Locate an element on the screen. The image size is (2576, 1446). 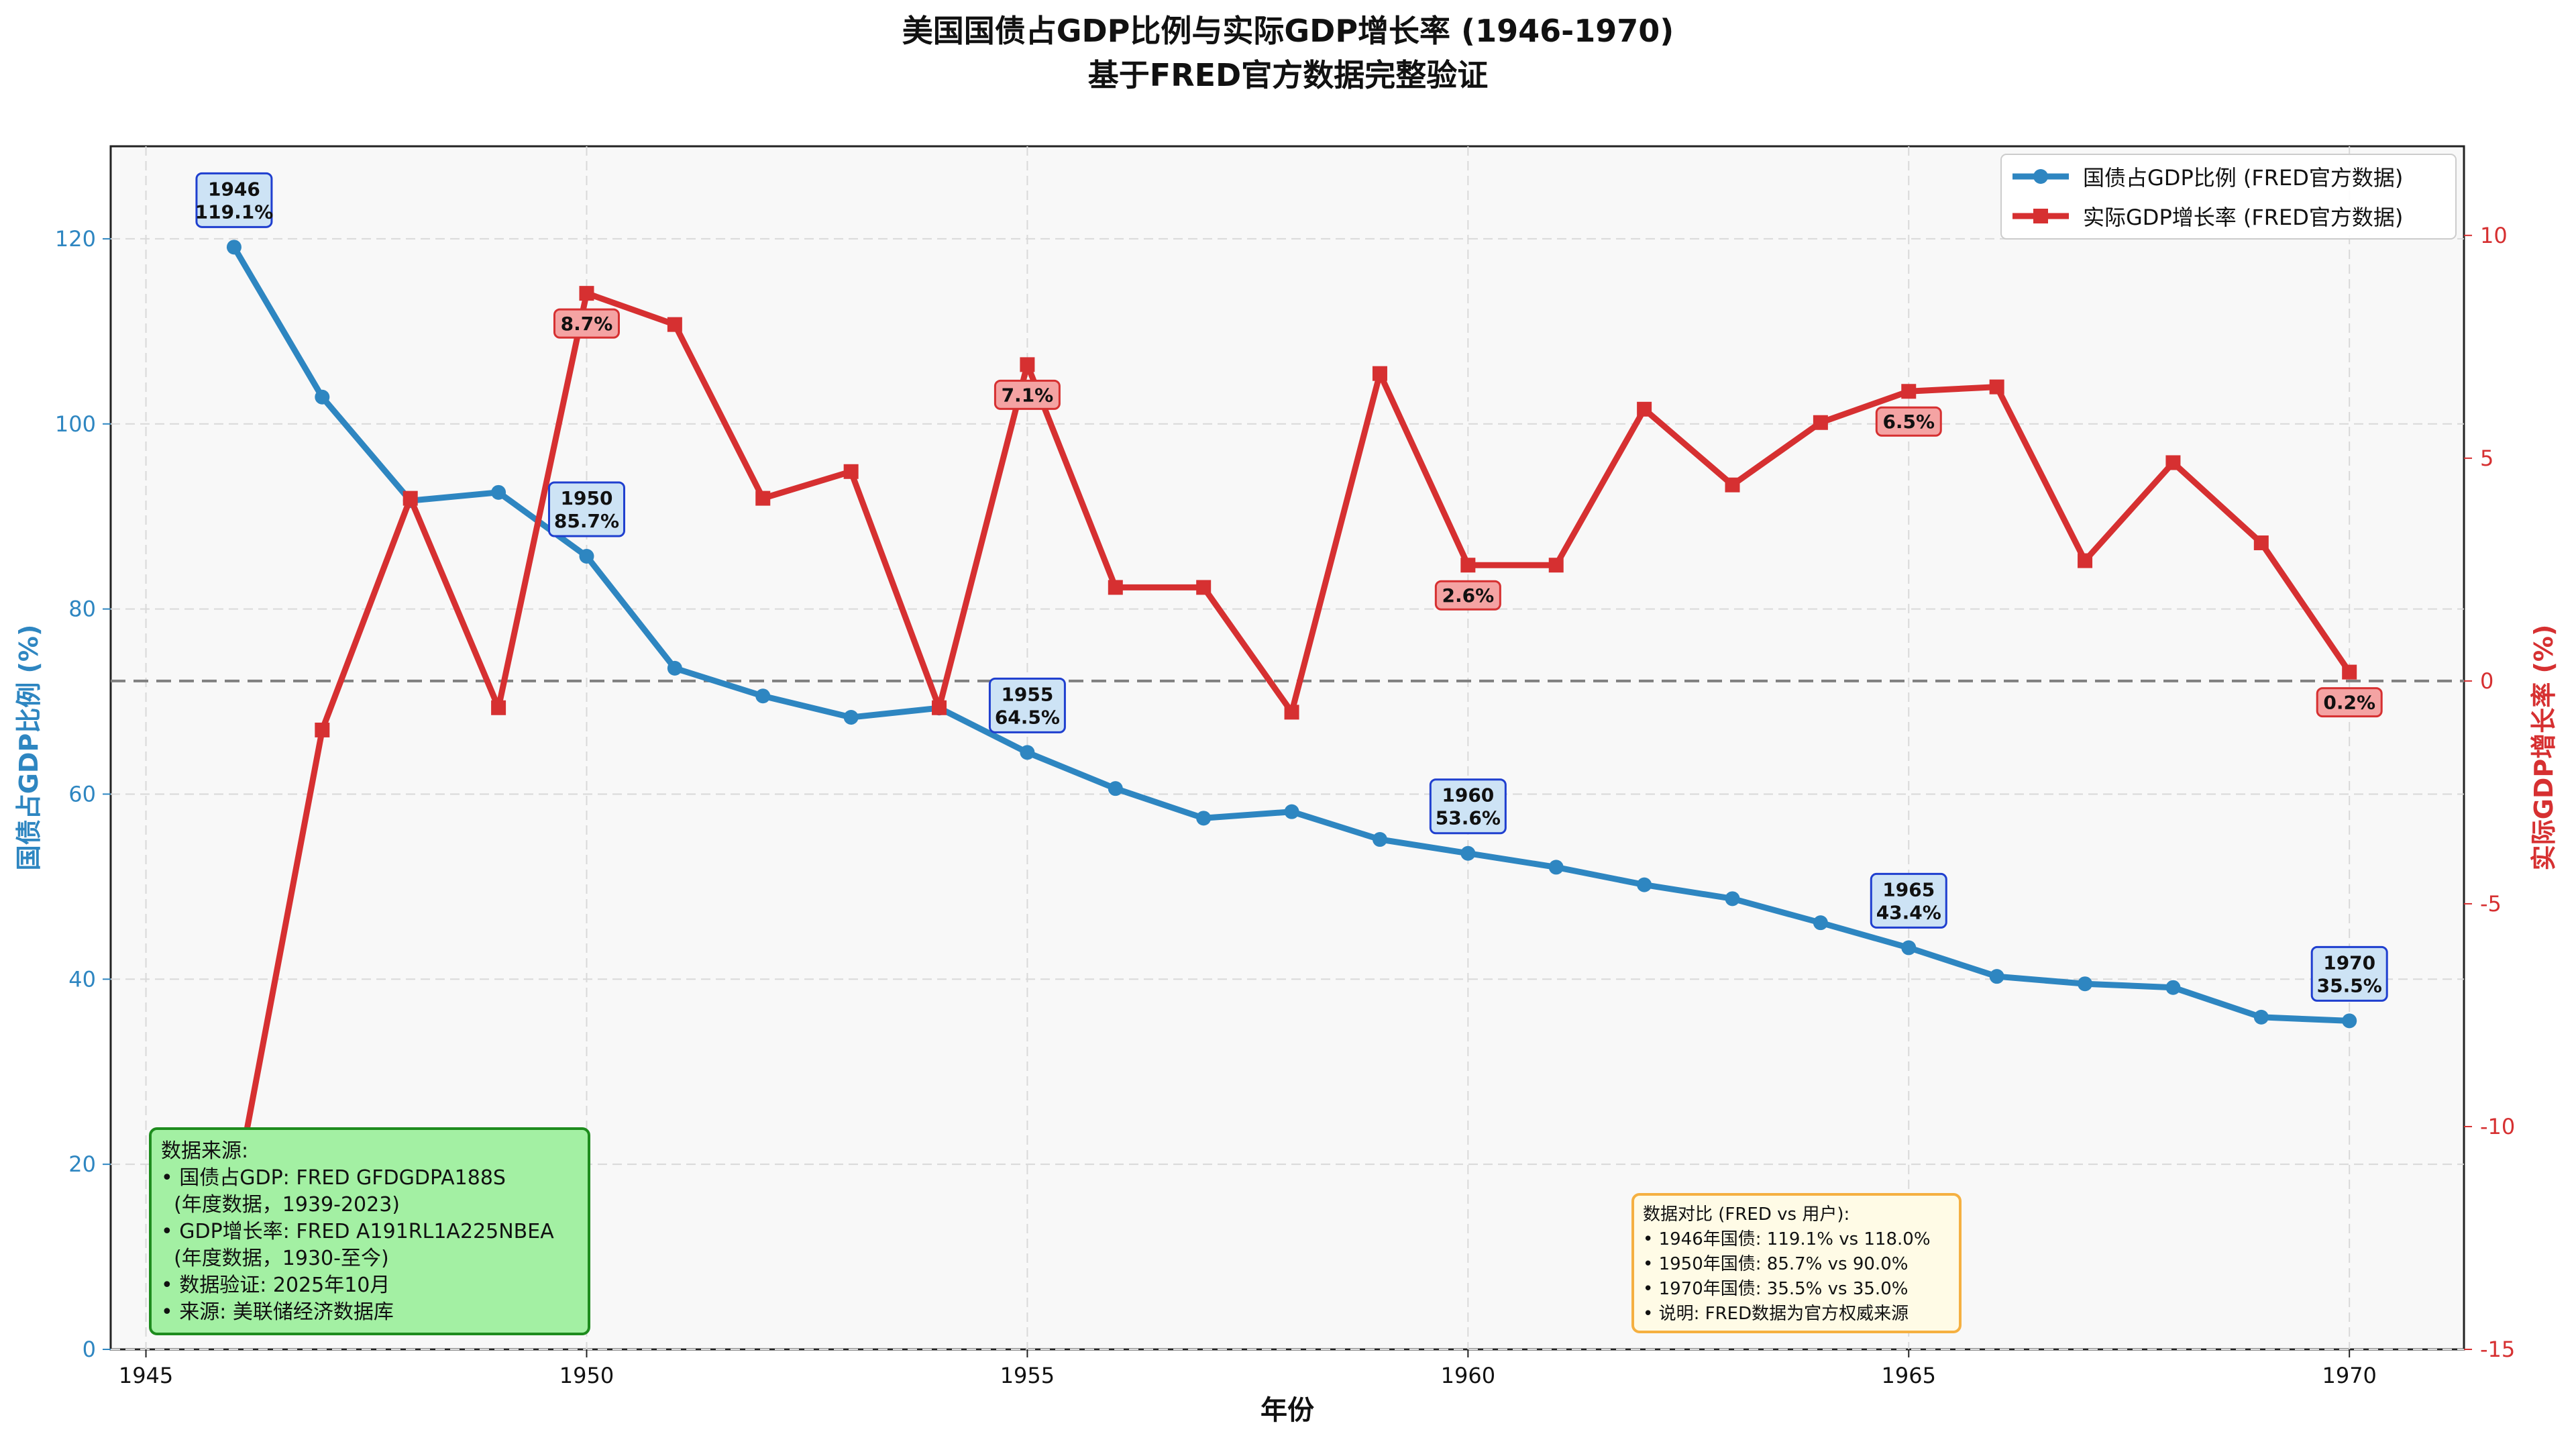
y-axis-right: -15 -10 -5 0 5 10 is located at coordinates (2489, 793).